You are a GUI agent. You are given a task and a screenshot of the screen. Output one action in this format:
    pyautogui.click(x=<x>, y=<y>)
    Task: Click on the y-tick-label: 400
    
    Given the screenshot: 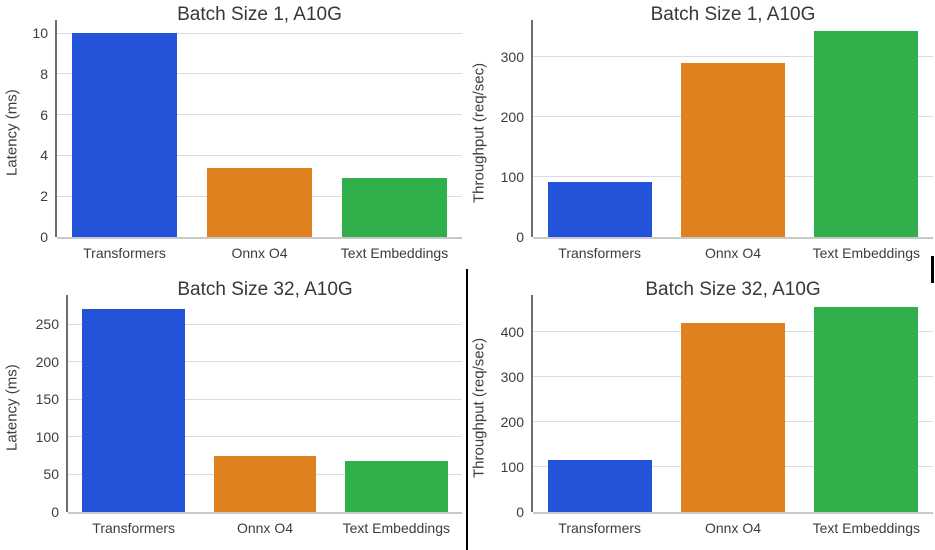 What is the action you would take?
    pyautogui.click(x=512, y=331)
    